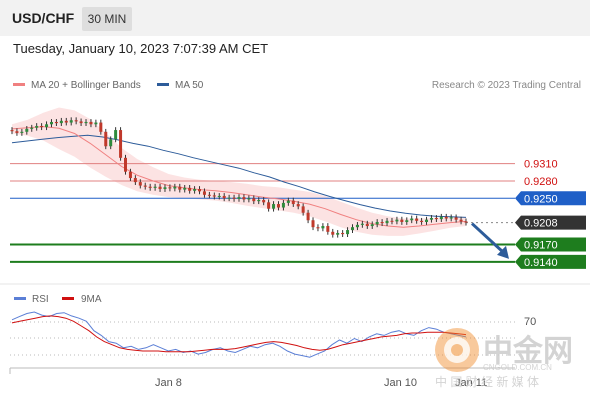 The height and width of the screenshot is (400, 590). I want to click on legend-ma20: MA 20 + Bollinger Bands, so click(77, 85).